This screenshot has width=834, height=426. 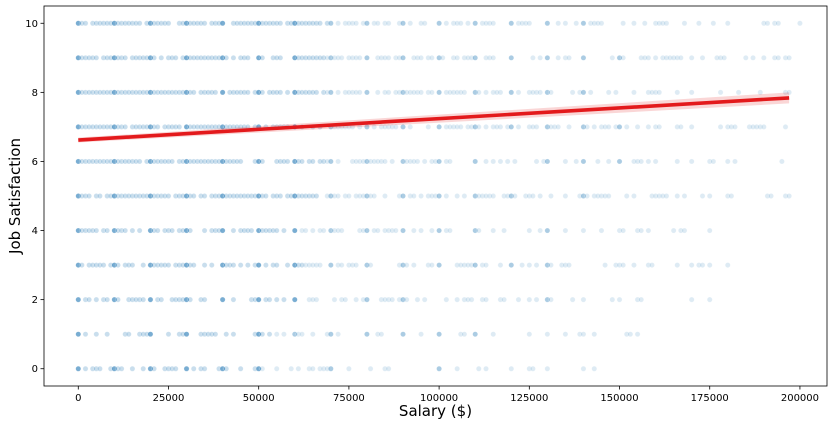 What do you see at coordinates (529, 398) in the screenshot?
I see `x-tick-label: 125000` at bounding box center [529, 398].